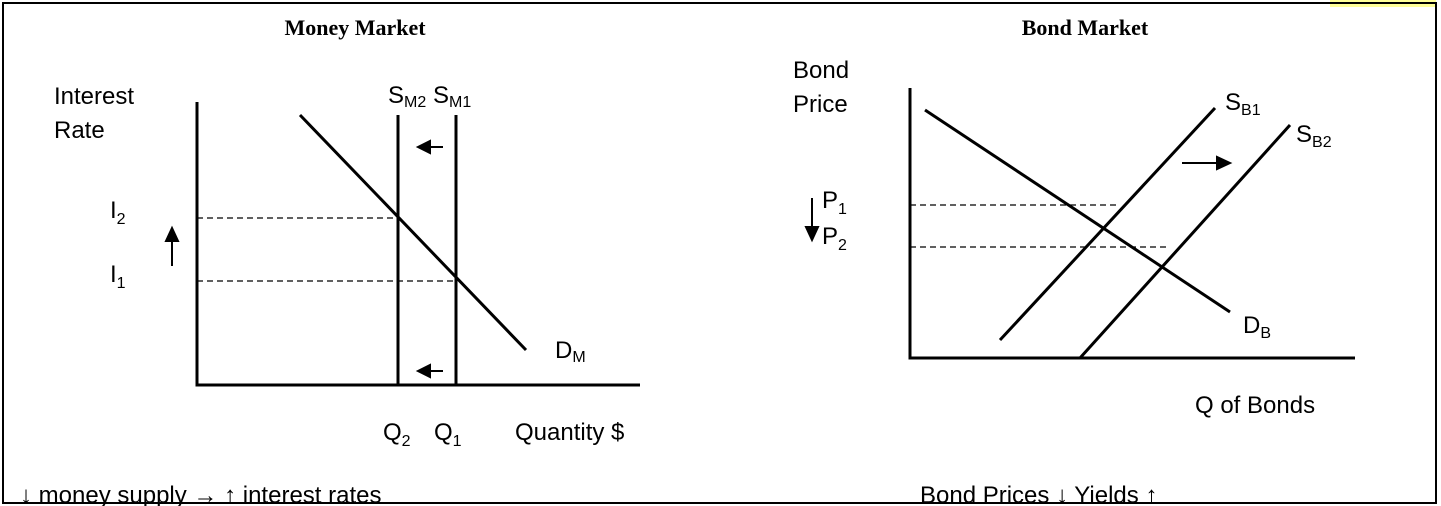 Image resolution: width=1441 pixels, height=506 pixels. I want to click on curve-label: DB, so click(1257, 327).